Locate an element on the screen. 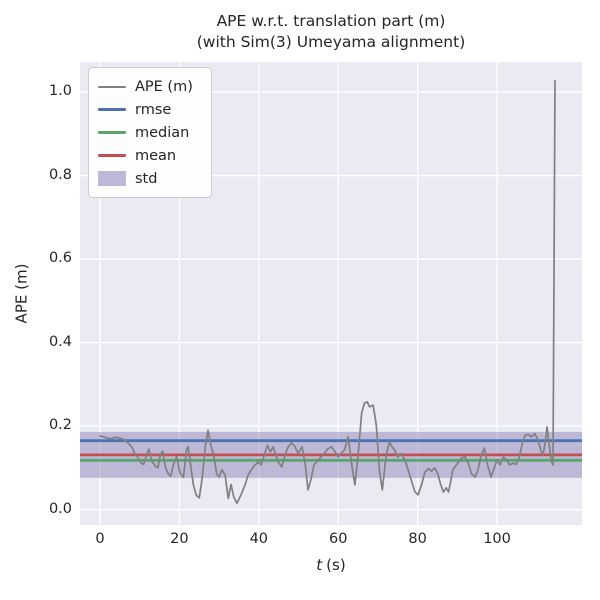  legend-line-sample-median-icon is located at coordinates (112, 132).